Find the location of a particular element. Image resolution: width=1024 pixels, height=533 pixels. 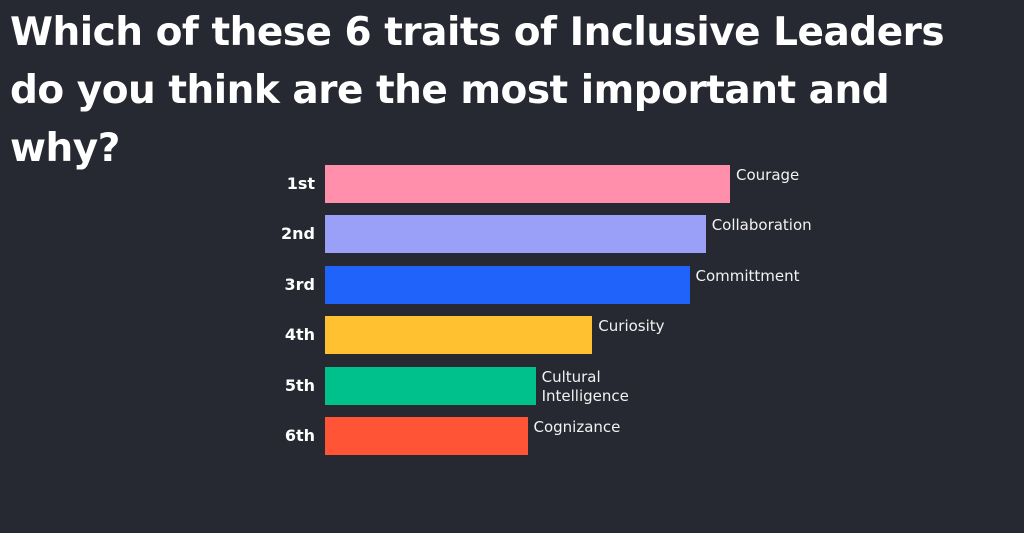

rank-label: 6th is located at coordinates (299, 435).